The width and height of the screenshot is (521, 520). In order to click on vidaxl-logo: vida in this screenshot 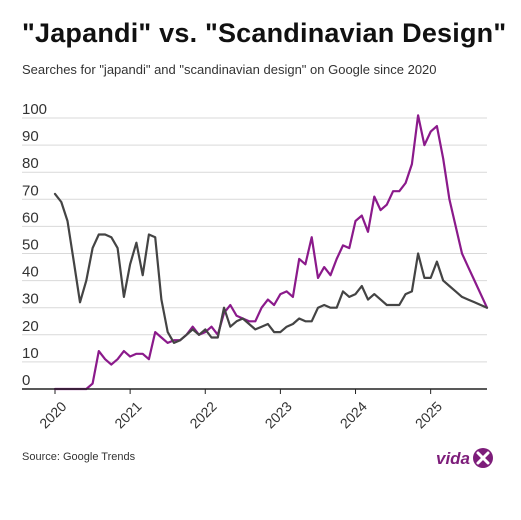, I will do `click(464, 458)`.